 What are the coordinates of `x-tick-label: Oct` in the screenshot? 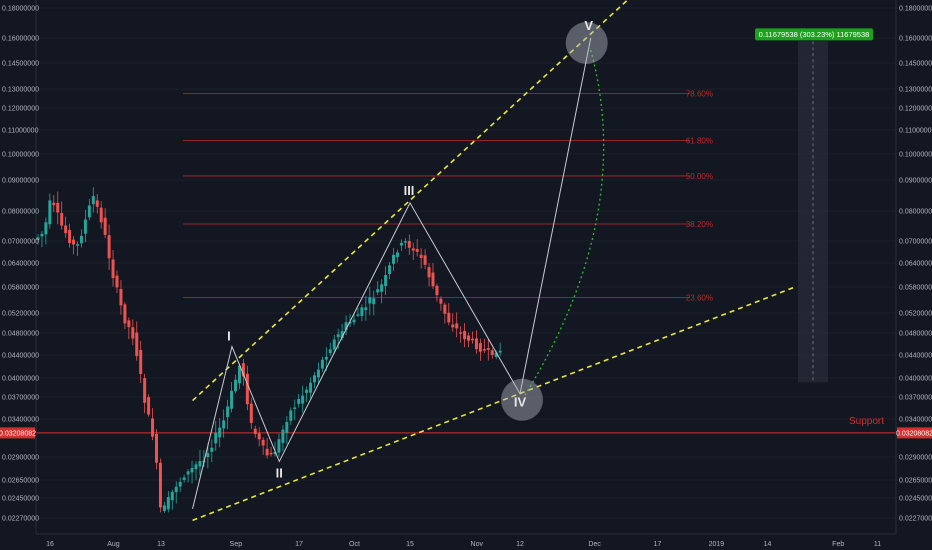 It's located at (354, 544).